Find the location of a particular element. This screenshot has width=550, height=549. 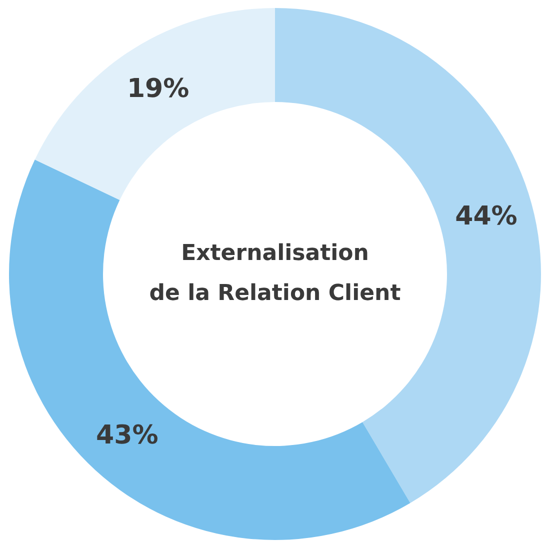

data-label: 44% is located at coordinates (486, 216).